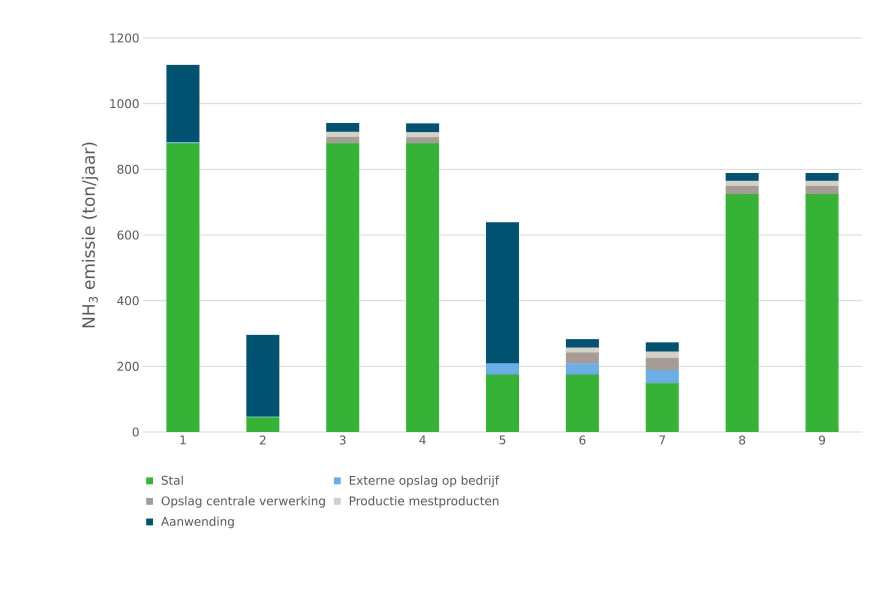  Describe the element at coordinates (90, 235) in the screenshot. I see `y-axis-title: NH$_{3}$ emissie (ton/jaar)` at that location.